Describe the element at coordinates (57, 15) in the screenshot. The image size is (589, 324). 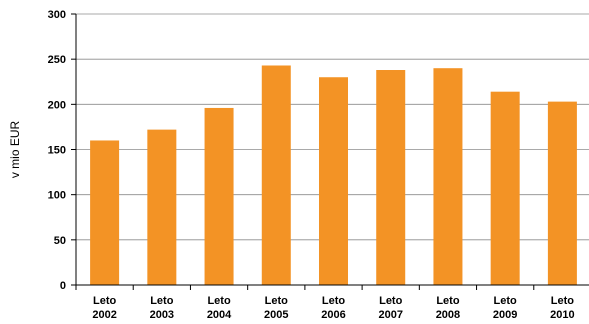
I see `y-tick-label: 300` at that location.